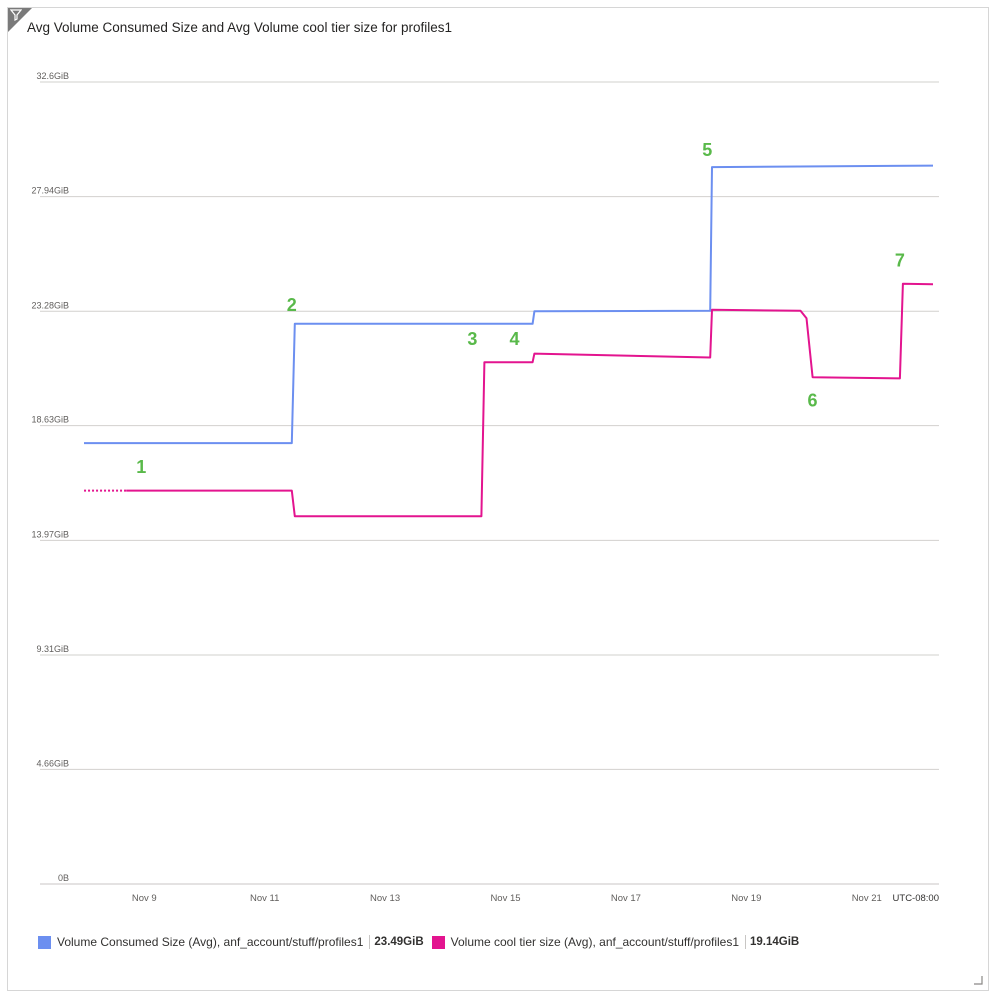 Image resolution: width=991 pixels, height=996 pixels. What do you see at coordinates (144, 898) in the screenshot?
I see `x-tick-label: Nov 9` at bounding box center [144, 898].